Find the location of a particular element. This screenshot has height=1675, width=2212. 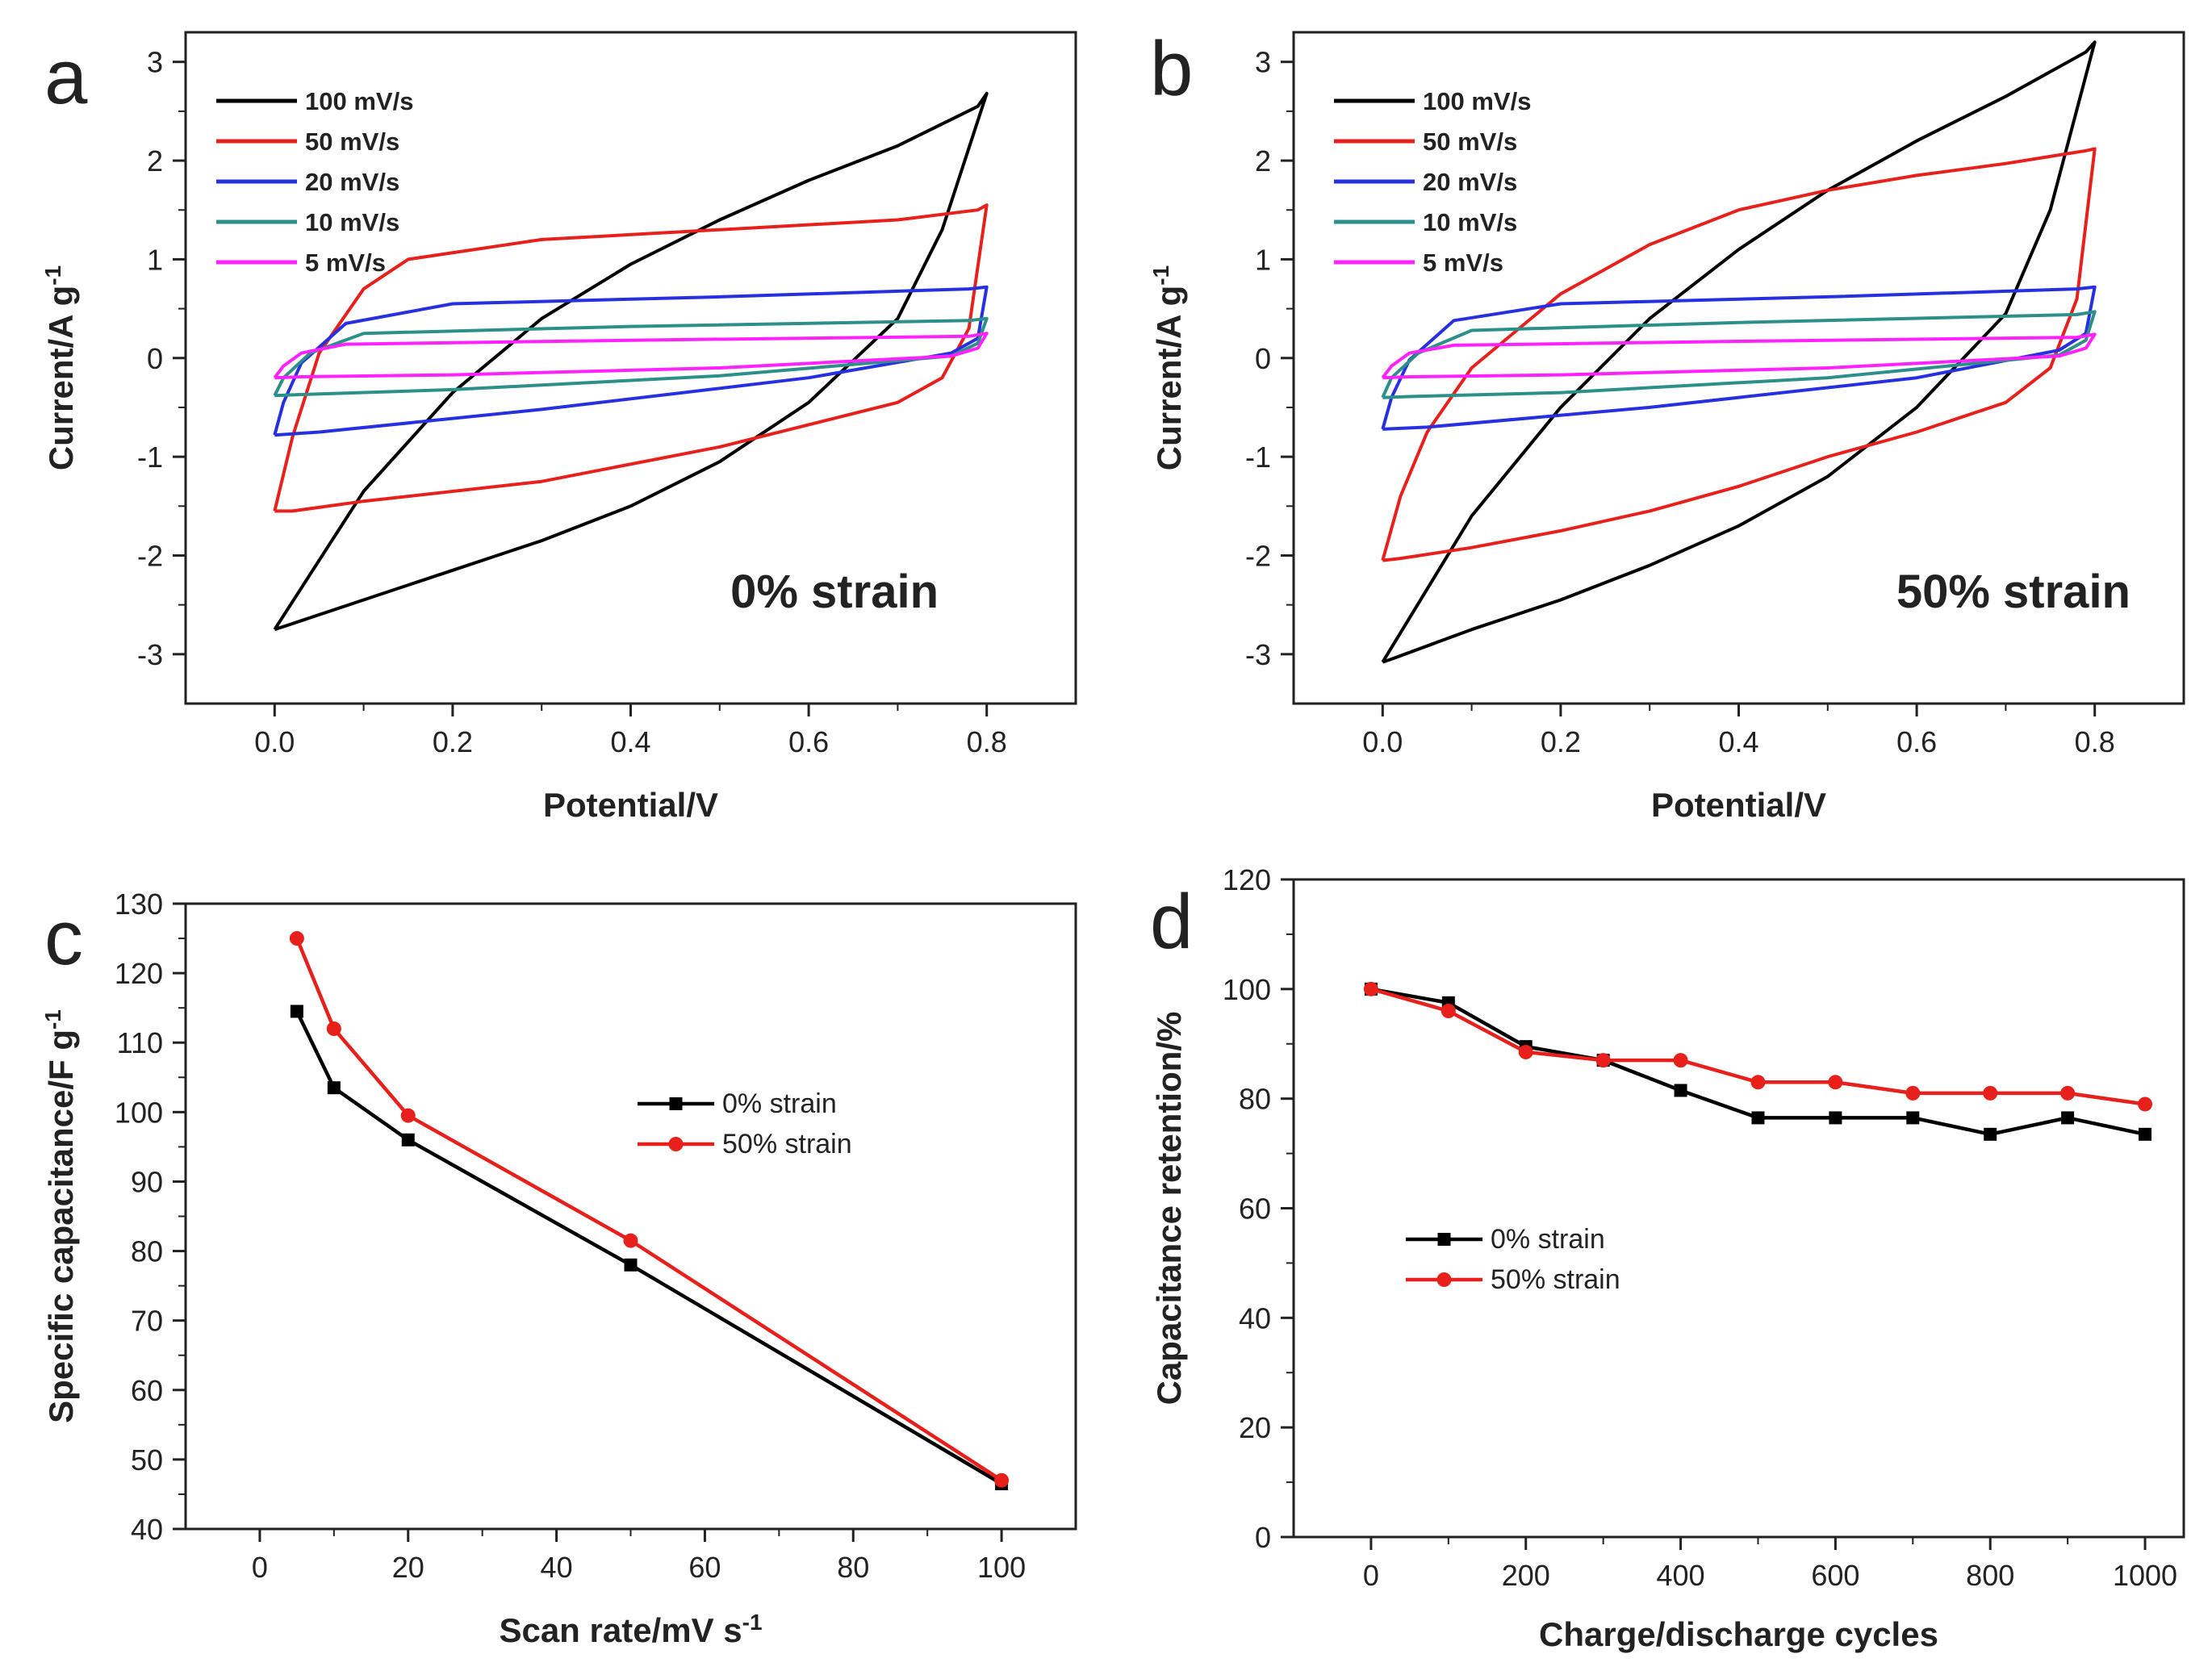

panel-letter: d is located at coordinates (1171, 922).